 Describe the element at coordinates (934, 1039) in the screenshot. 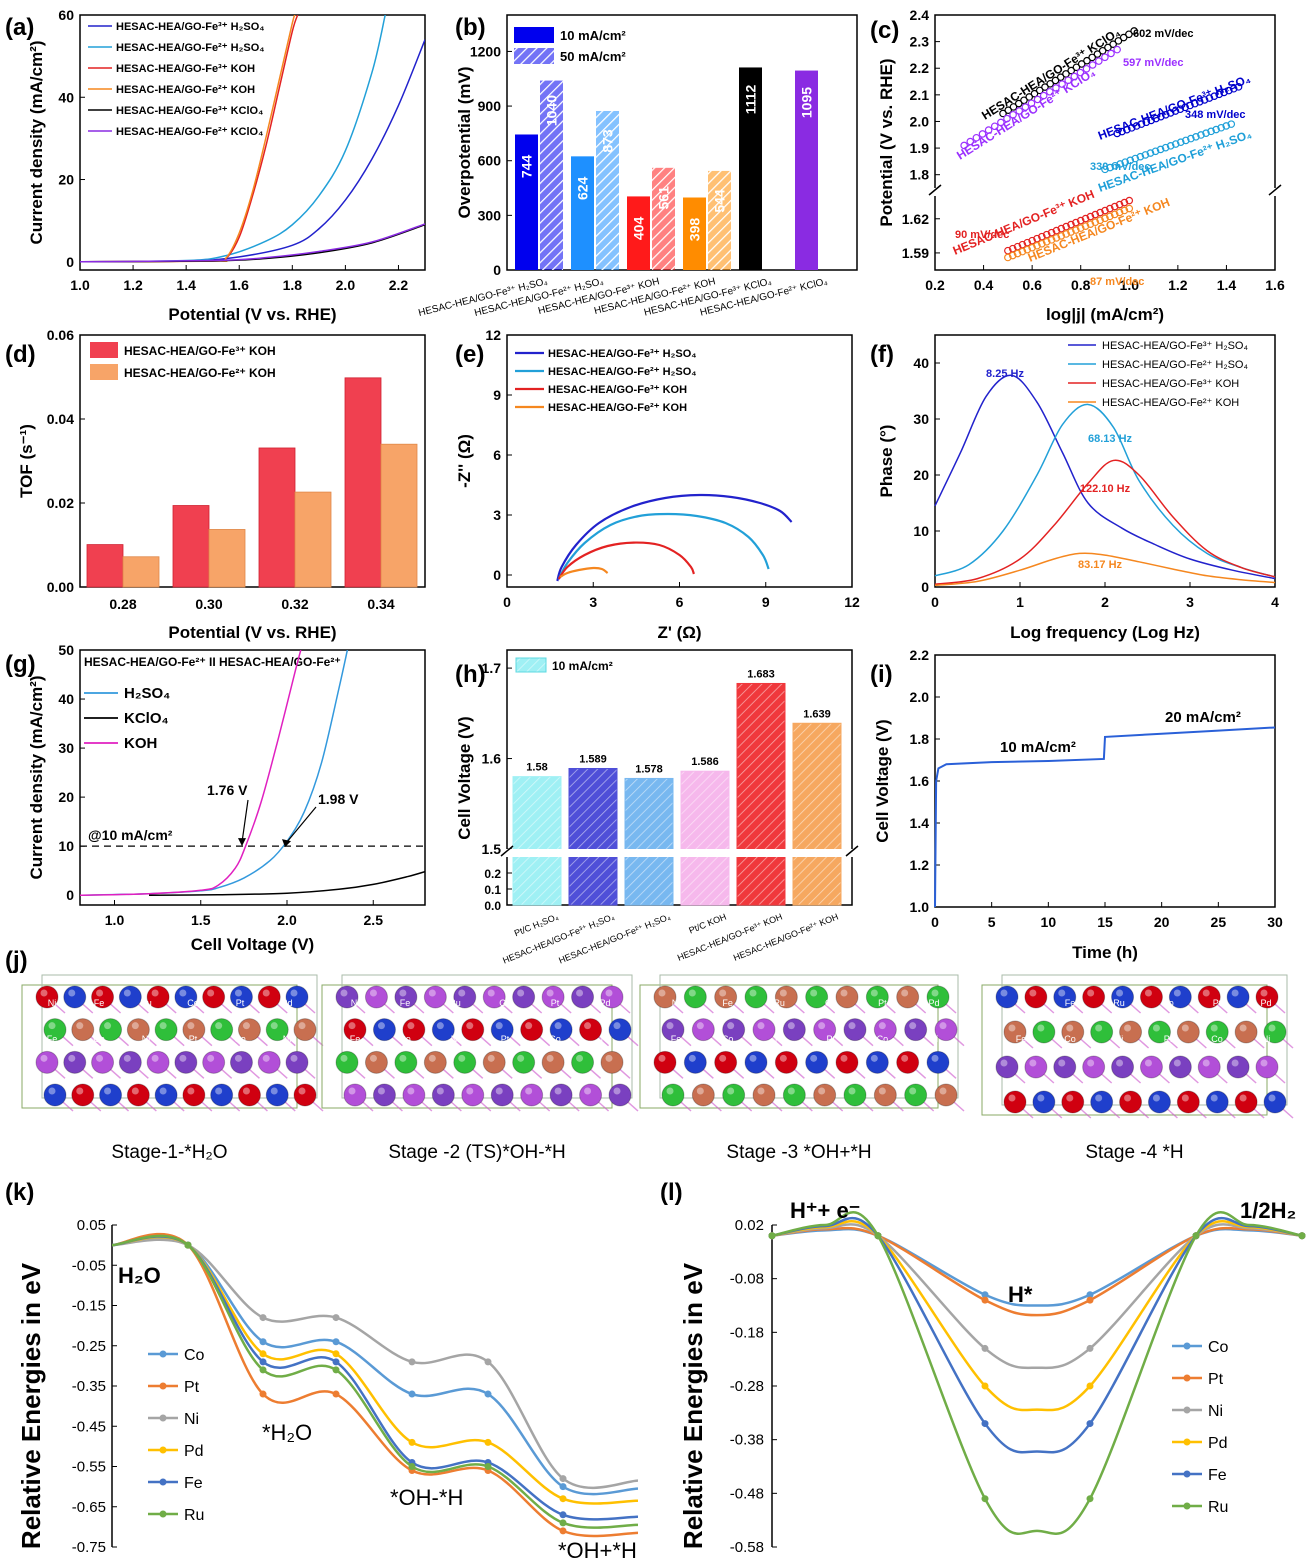

I see `atom-label: Ni` at that location.